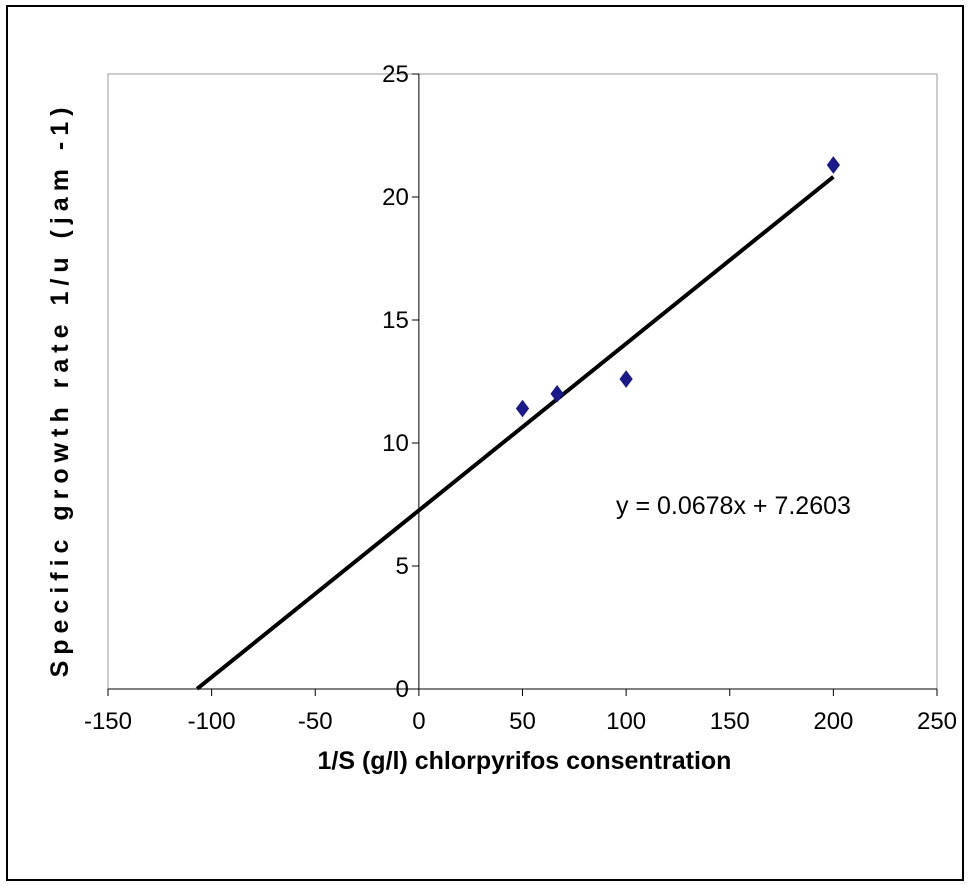  Describe the element at coordinates (937, 721) in the screenshot. I see `x-tick-label: 250` at that location.